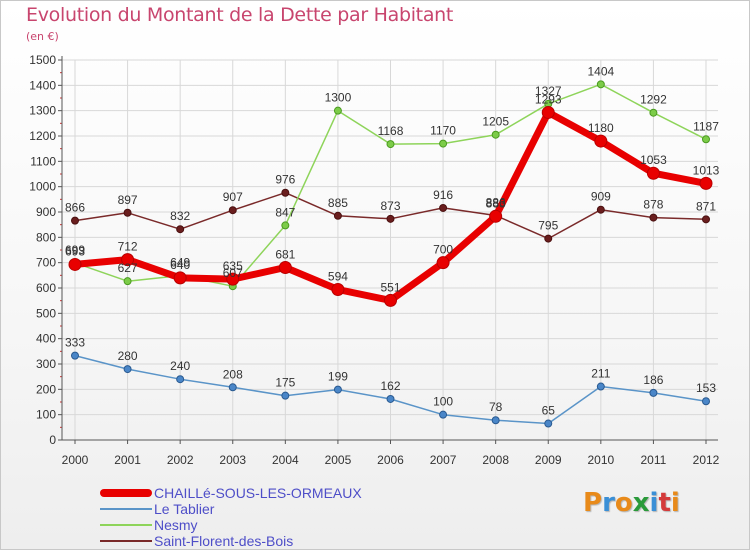 This screenshot has height=550, width=750. What do you see at coordinates (232, 460) in the screenshot?
I see `x-tick-label: 2003` at bounding box center [232, 460].